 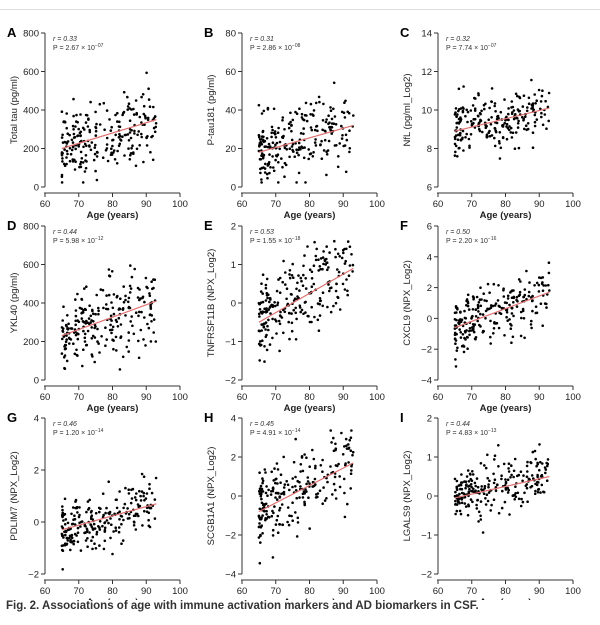 What do you see at coordinates (146, 591) in the screenshot?
I see `x-tick-label: 90` at bounding box center [146, 591].